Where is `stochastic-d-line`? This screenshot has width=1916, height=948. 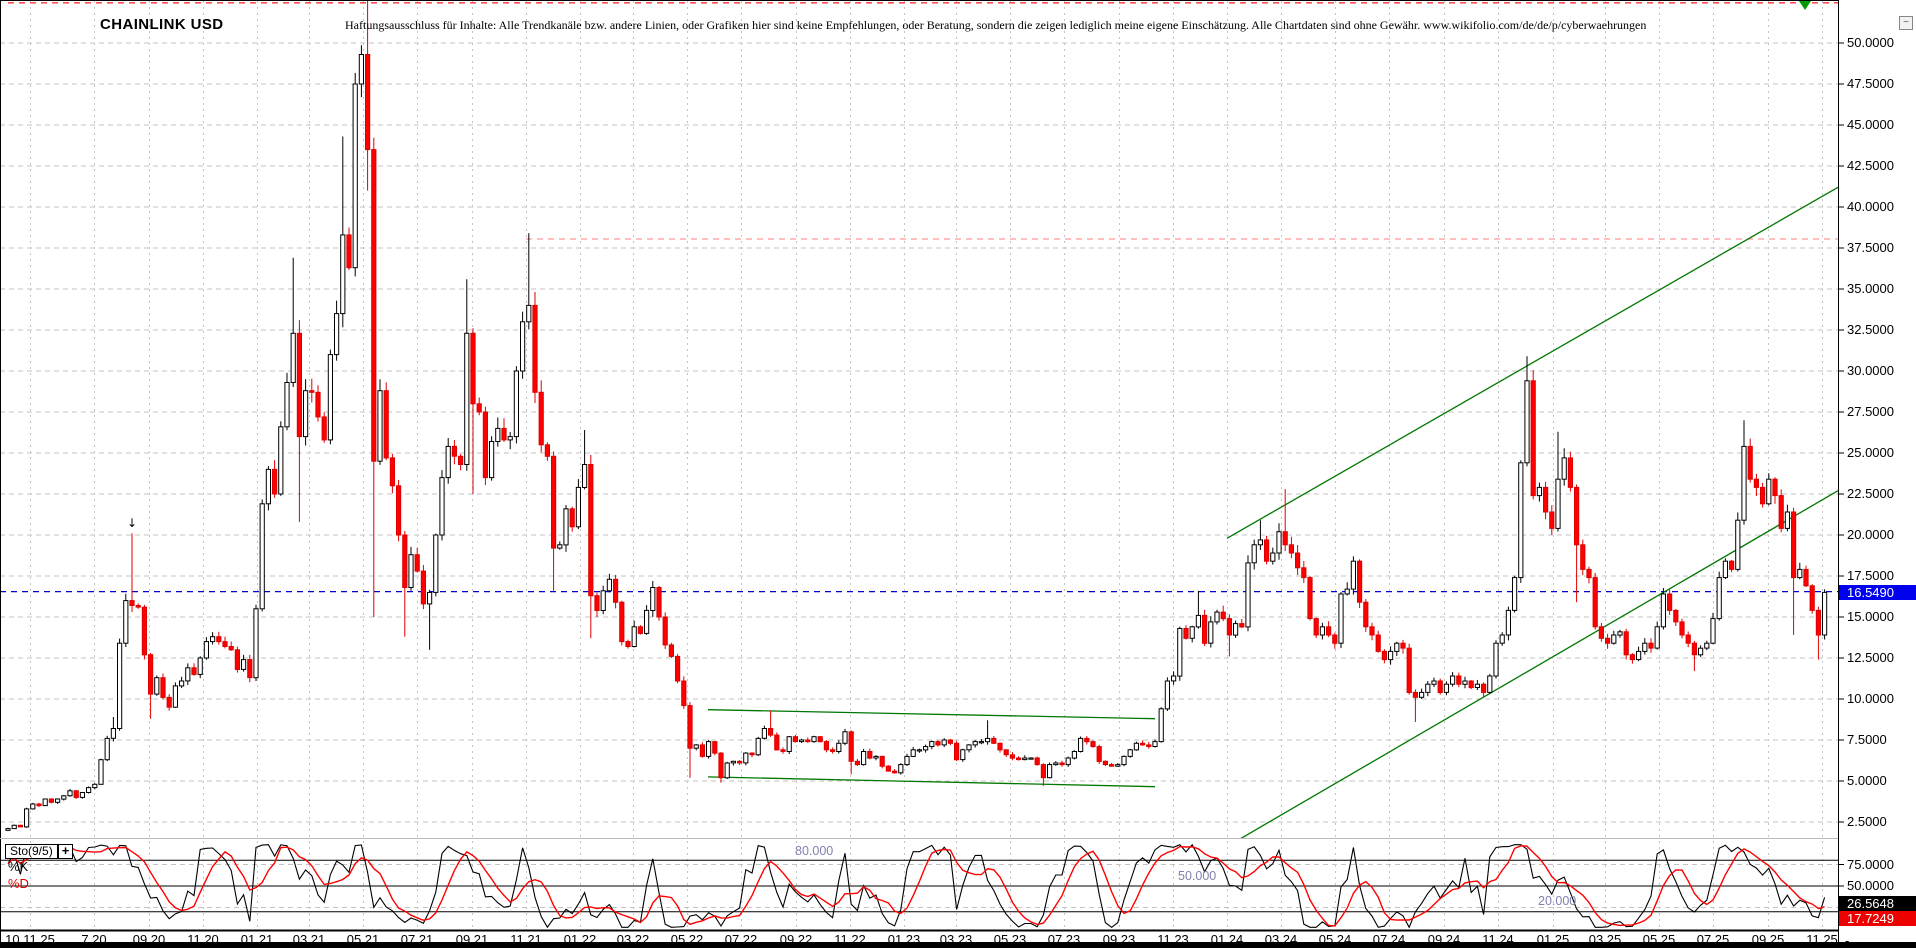 stochastic-d-line is located at coordinates (916, 886).